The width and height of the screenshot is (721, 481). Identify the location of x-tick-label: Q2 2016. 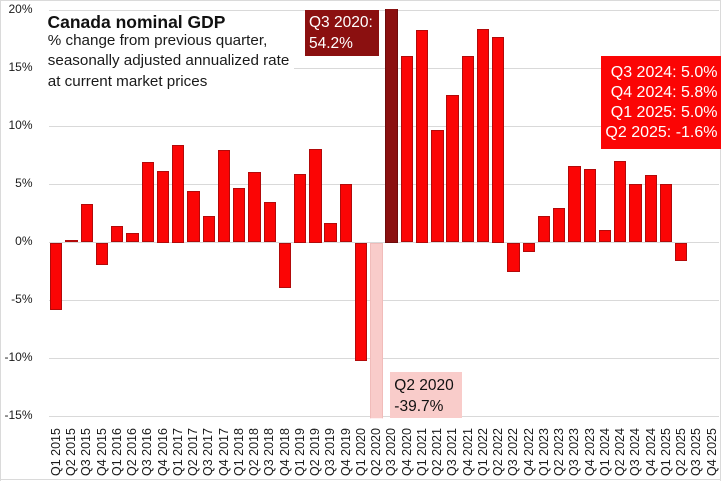
(132, 451).